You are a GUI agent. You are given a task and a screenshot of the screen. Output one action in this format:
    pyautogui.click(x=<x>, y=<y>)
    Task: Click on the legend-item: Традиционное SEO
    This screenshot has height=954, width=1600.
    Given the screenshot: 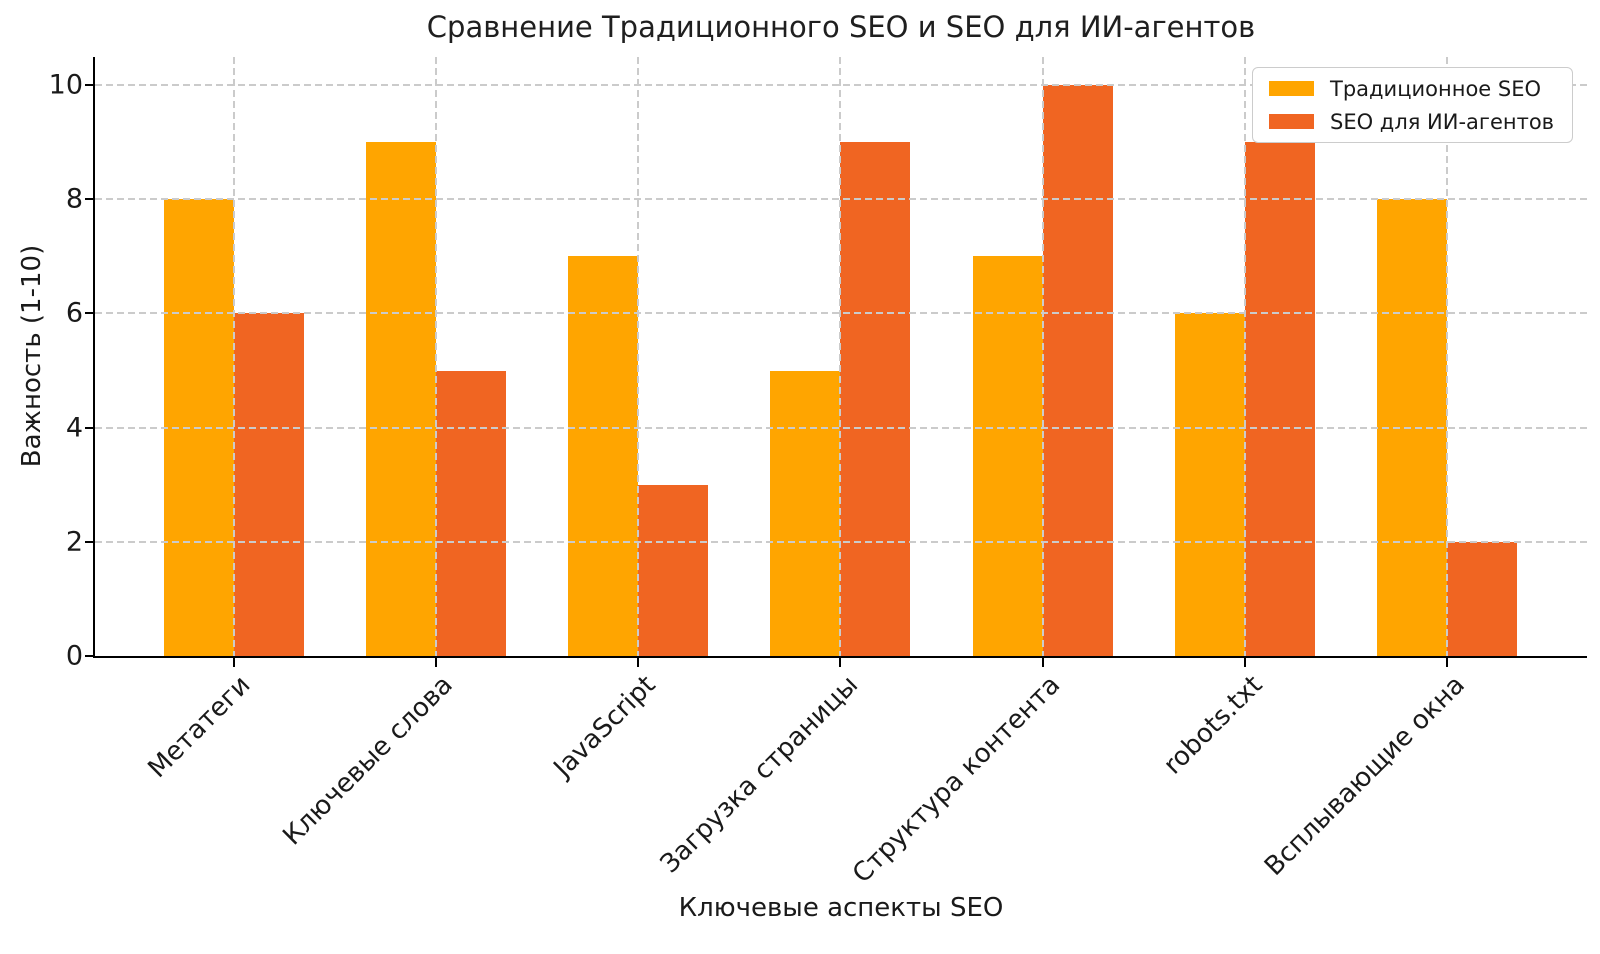 What is the action you would take?
    pyautogui.click(x=1412, y=89)
    